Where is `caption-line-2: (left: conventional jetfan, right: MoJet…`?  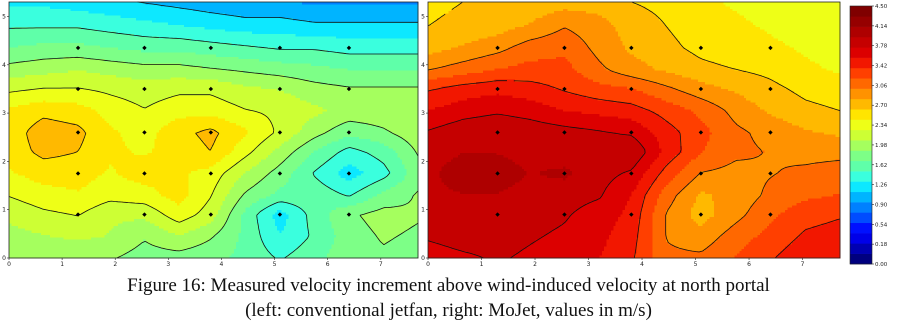
caption-line-2: (left: conventional jetfan, right: MoJet… is located at coordinates (448, 310).